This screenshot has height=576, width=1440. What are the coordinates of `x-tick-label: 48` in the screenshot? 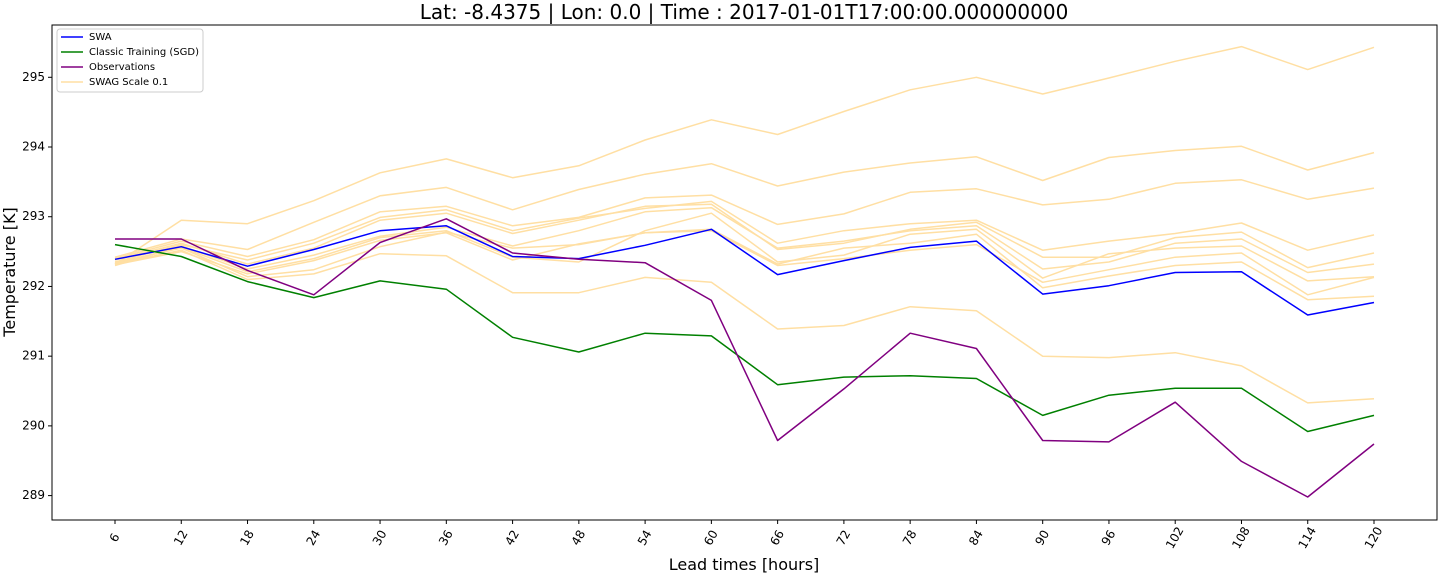 It's located at (579, 538).